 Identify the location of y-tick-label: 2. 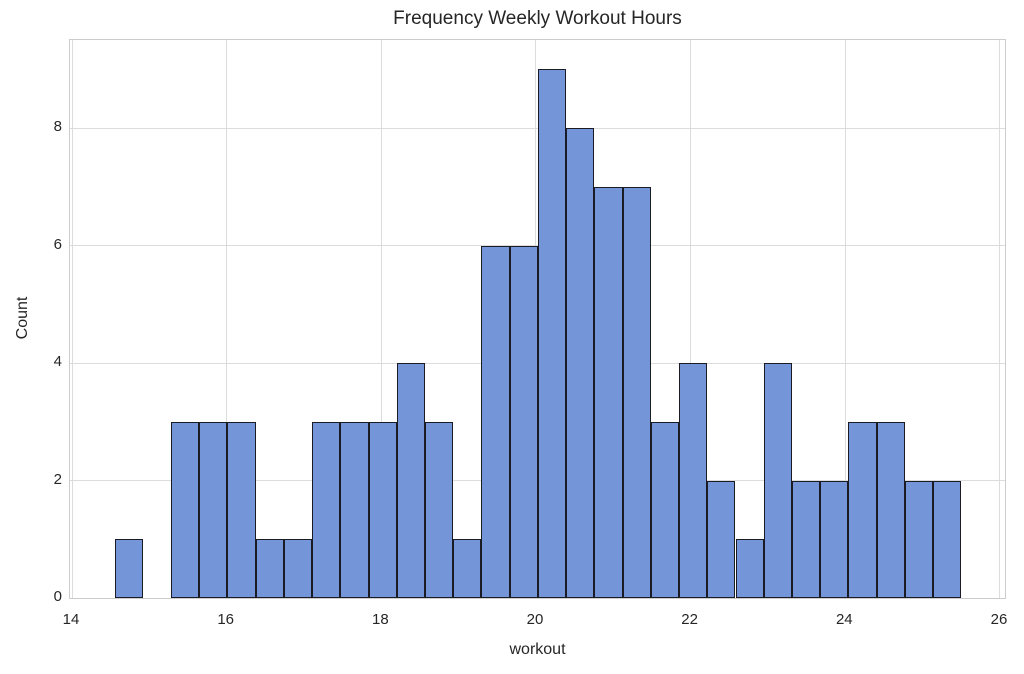
(57, 479).